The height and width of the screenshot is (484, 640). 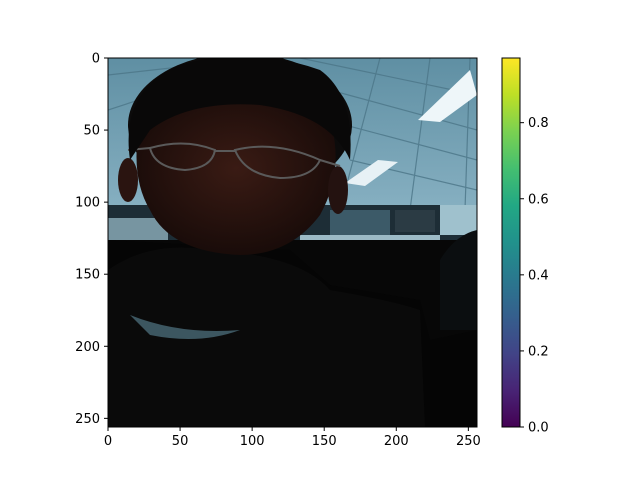 What do you see at coordinates (87, 203) in the screenshot?
I see `y-tick-label: 100` at bounding box center [87, 203].